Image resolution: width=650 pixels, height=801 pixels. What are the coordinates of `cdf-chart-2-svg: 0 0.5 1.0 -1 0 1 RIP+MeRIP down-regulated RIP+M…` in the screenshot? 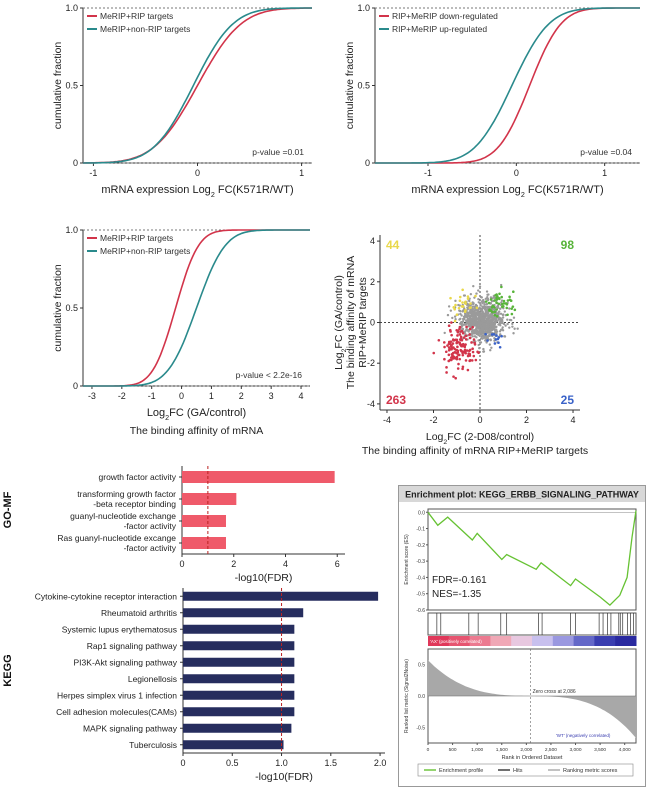 It's located at (492, 101).